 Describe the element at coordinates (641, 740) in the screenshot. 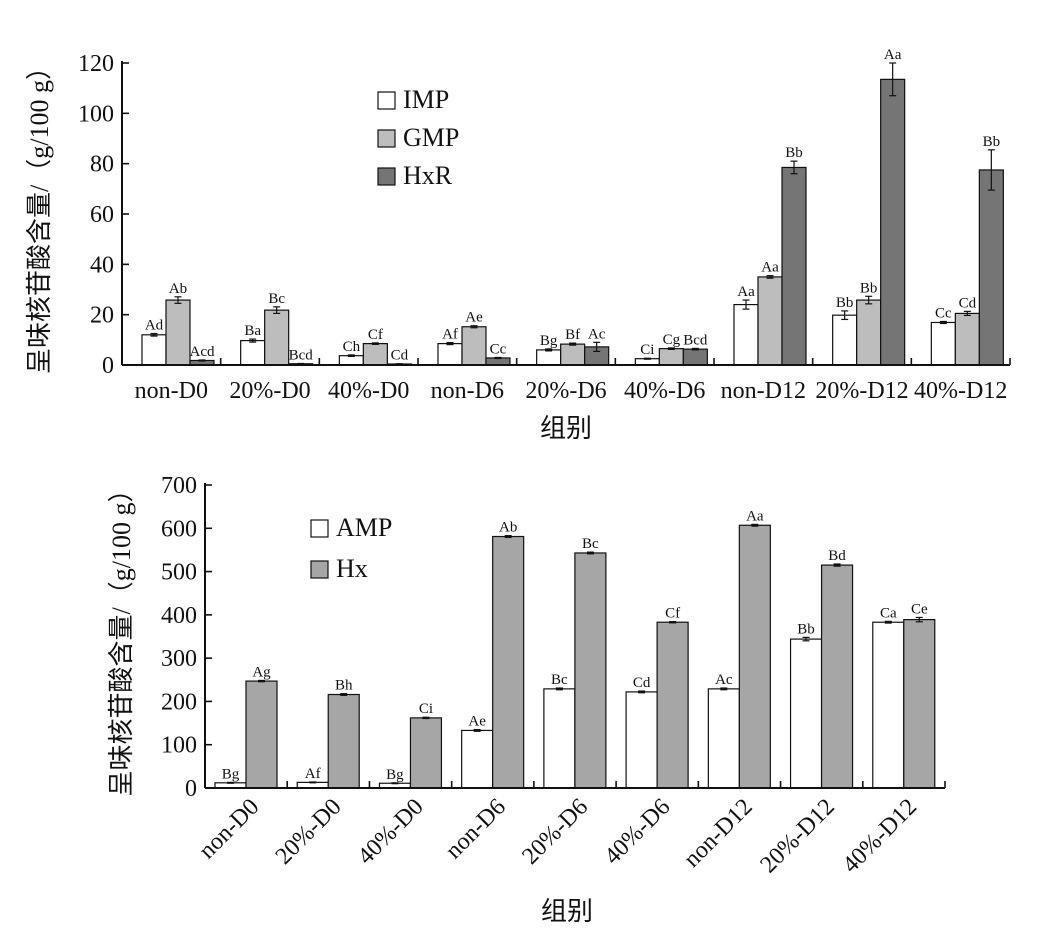

I see `bar-AMP-40%-D6` at that location.